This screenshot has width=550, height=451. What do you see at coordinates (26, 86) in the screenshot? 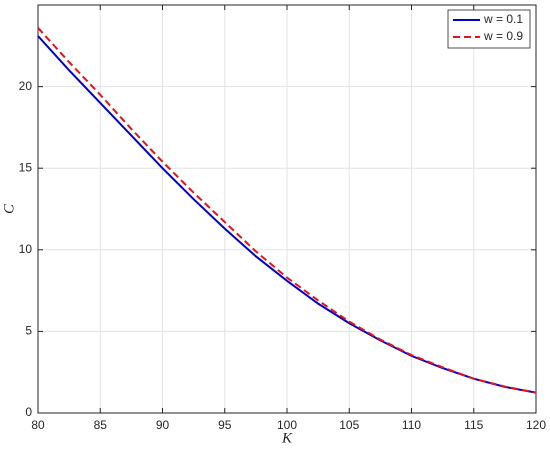
I see `y-tick-label: 20` at bounding box center [26, 86].